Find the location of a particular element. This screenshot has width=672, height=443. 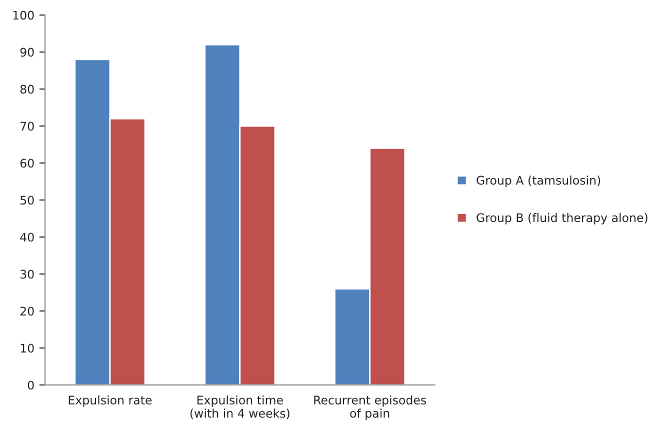

x-tick-label: Expulsion rate is located at coordinates (110, 401).